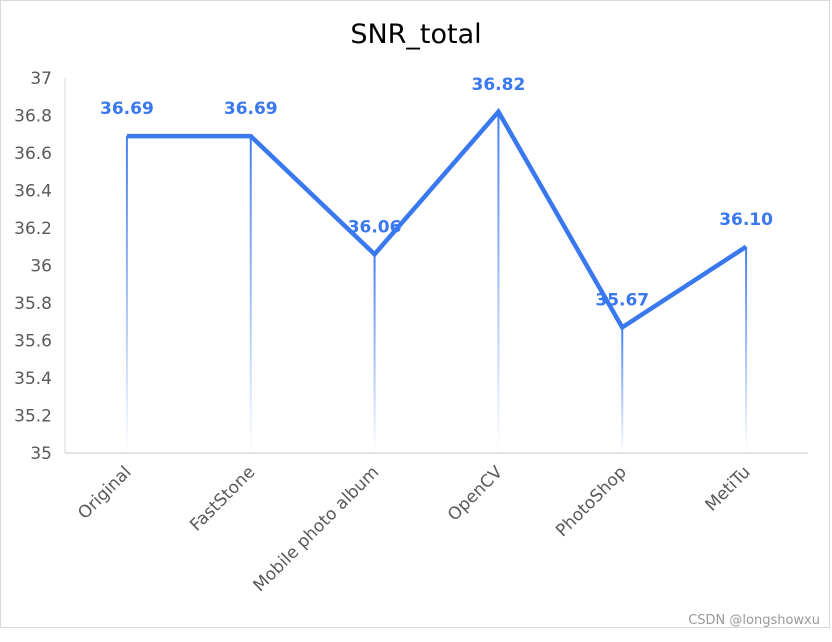 The height and width of the screenshot is (642, 832). I want to click on y-tick-label: 36.4, so click(33, 192).